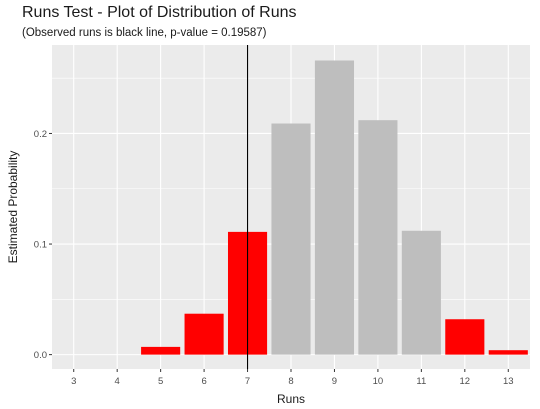 The image size is (540, 409). I want to click on y-axis: 0.0 0.1 0.2, so click(43, 245).